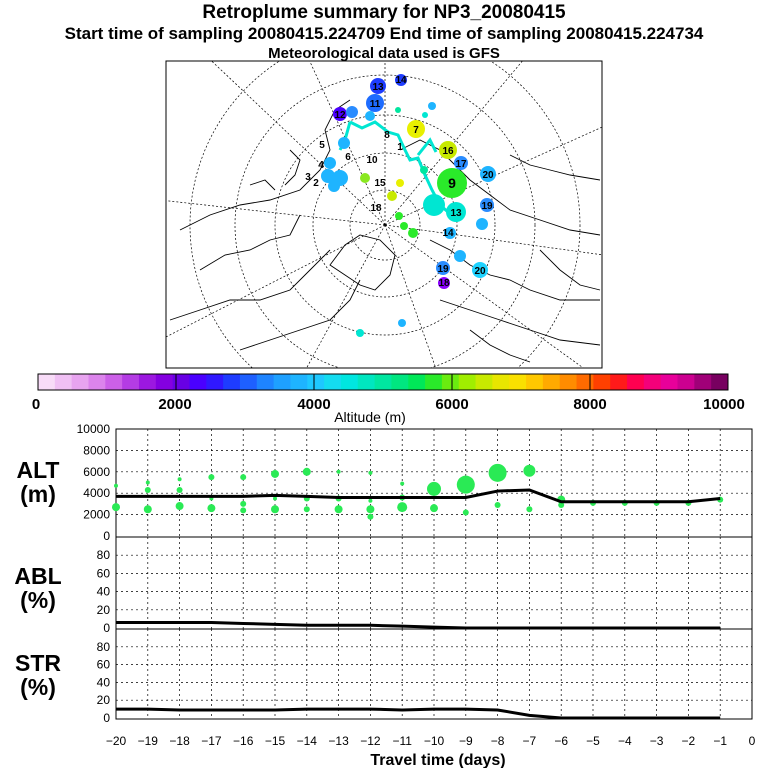 The width and height of the screenshot is (768, 768). What do you see at coordinates (451, 404) in the screenshot?
I see `colorbar-tick-label: 6000` at bounding box center [451, 404].